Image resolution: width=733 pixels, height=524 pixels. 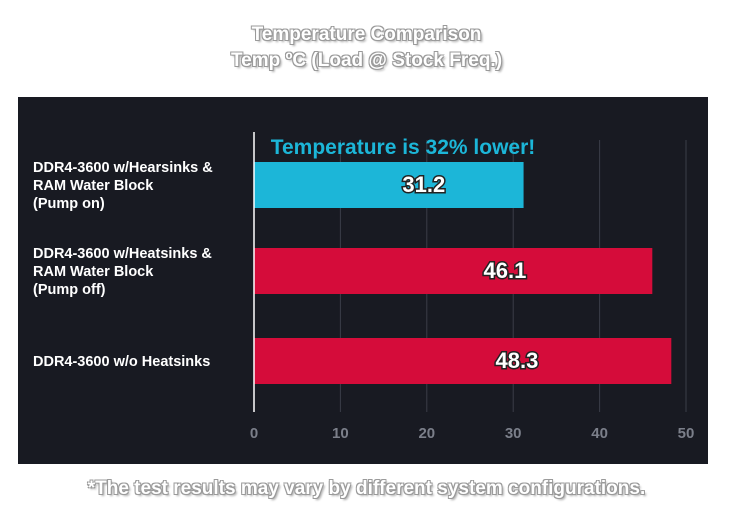 What do you see at coordinates (69, 290) in the screenshot?
I see `category-label-line: (Pump off)` at bounding box center [69, 290].